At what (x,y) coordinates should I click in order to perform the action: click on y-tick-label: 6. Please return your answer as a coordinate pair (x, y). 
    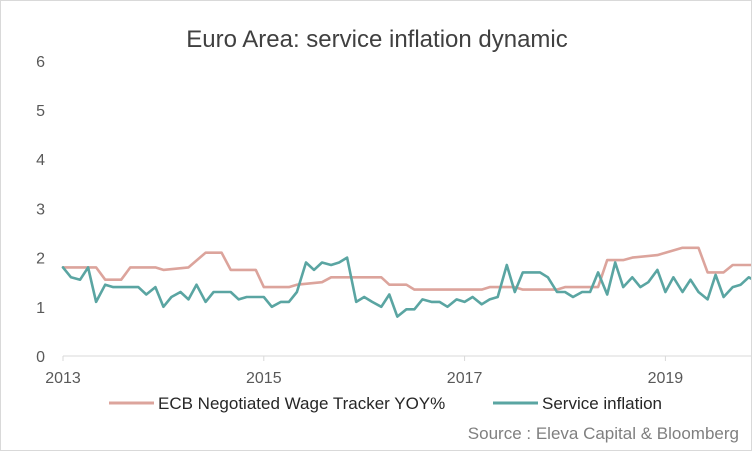
    Looking at the image, I should click on (40, 62).